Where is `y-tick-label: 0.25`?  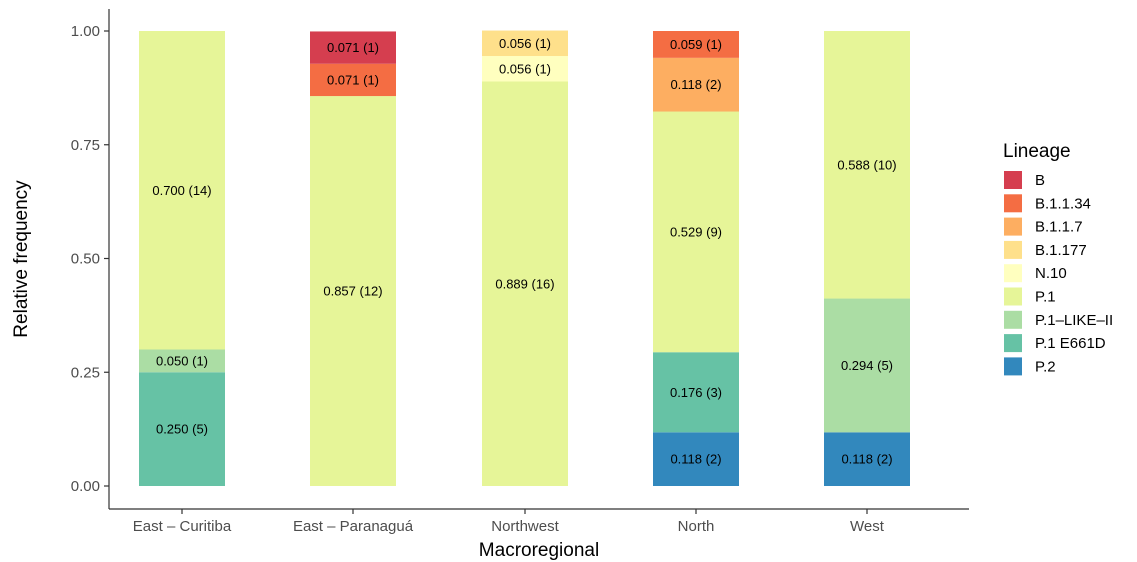
y-tick-label: 0.25 is located at coordinates (85, 372).